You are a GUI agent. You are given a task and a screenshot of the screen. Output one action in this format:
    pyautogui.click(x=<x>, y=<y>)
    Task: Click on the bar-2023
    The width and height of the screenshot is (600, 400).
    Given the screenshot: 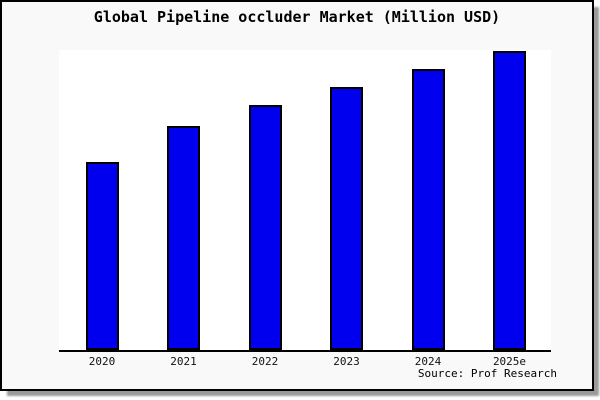 What is the action you would take?
    pyautogui.click(x=346, y=218)
    